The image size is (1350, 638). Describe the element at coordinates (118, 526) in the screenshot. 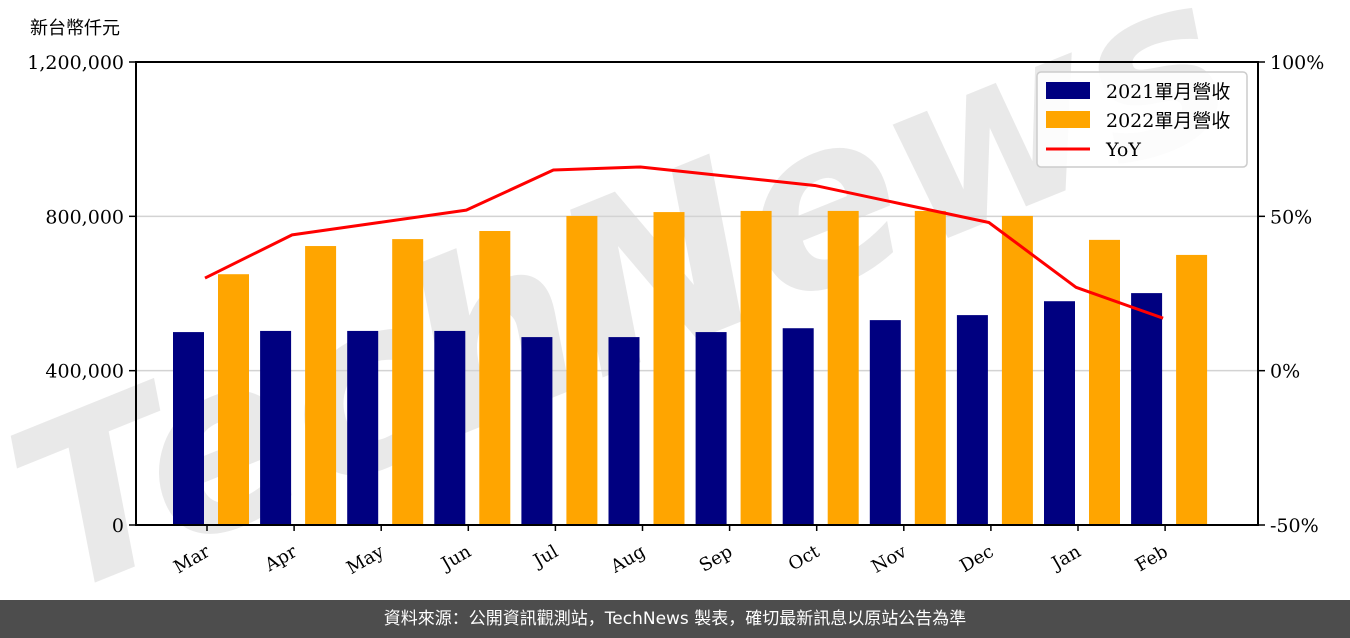

I see `y-tick-label: 0` at that location.